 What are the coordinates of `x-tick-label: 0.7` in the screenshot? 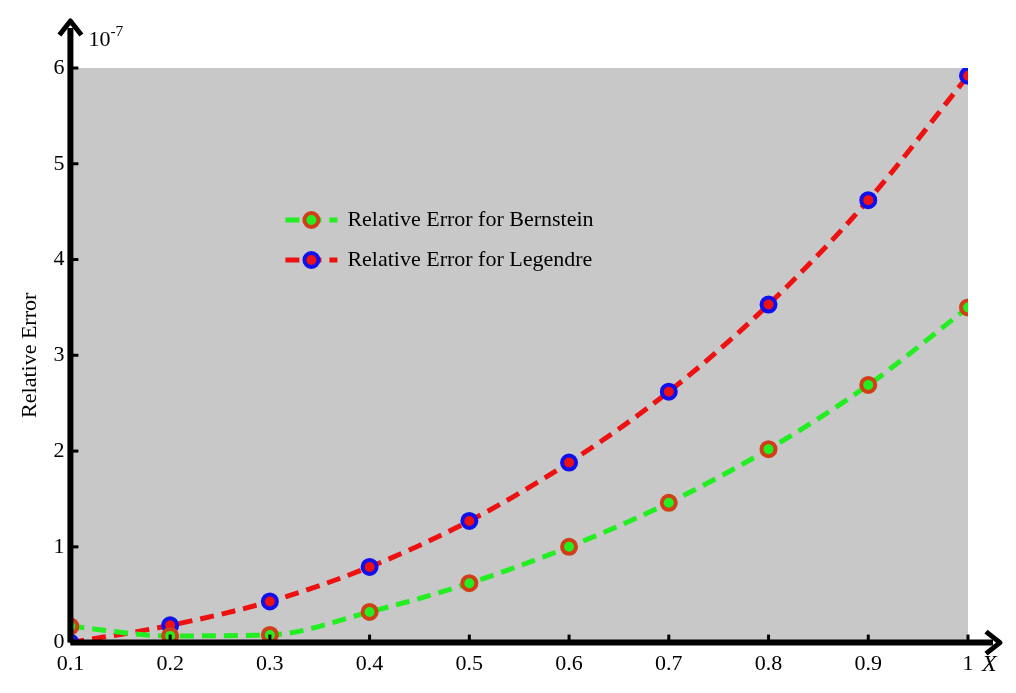 It's located at (669, 662).